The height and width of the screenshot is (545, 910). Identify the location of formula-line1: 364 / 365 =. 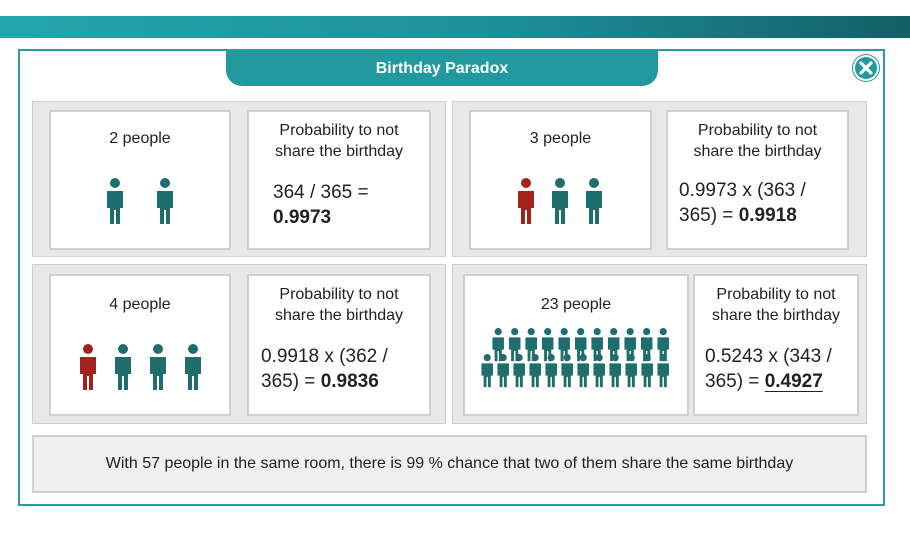
(321, 192).